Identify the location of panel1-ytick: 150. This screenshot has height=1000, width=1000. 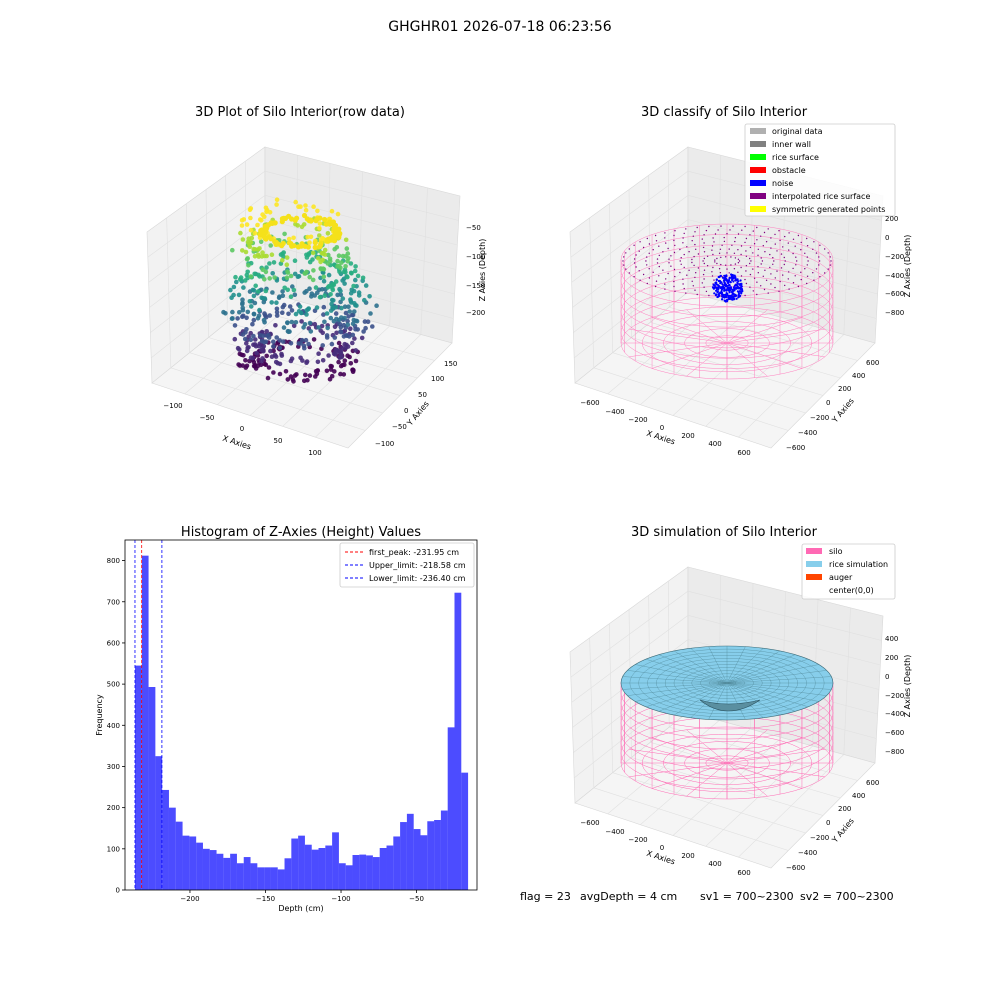
(450, 364).